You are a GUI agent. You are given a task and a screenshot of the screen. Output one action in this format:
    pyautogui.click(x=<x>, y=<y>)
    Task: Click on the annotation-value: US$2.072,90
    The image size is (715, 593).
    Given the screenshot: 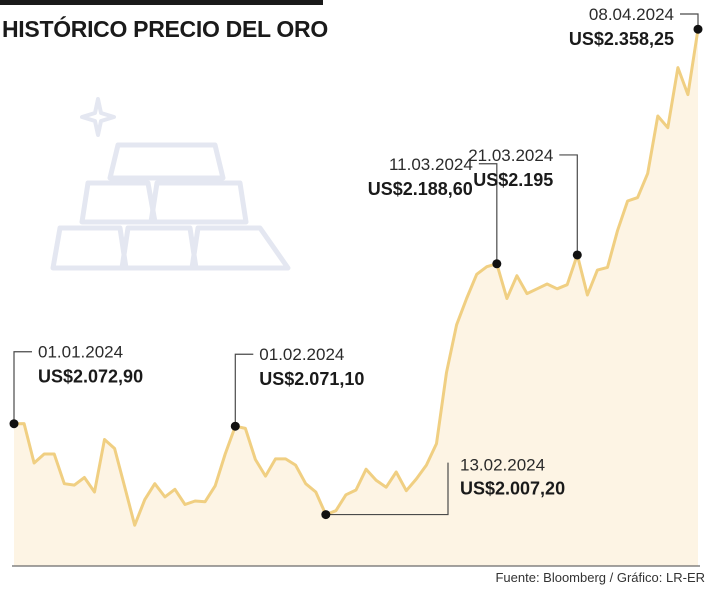 What is the action you would take?
    pyautogui.click(x=90, y=377)
    